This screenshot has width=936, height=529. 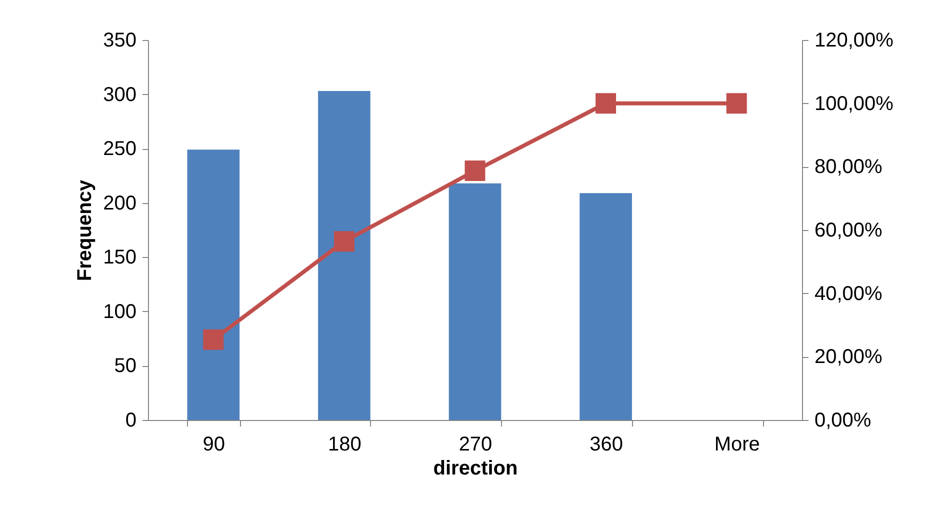 What do you see at coordinates (475, 469) in the screenshot?
I see `x-axis-title: direction` at bounding box center [475, 469].